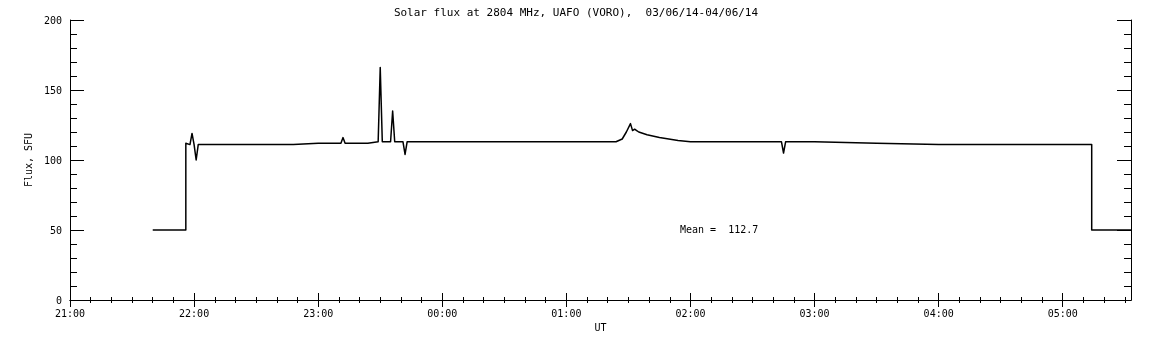 Image resolution: width=1152 pixels, height=345 pixels. Describe the element at coordinates (566, 313) in the screenshot. I see `x-tick-label: 01:00` at that location.